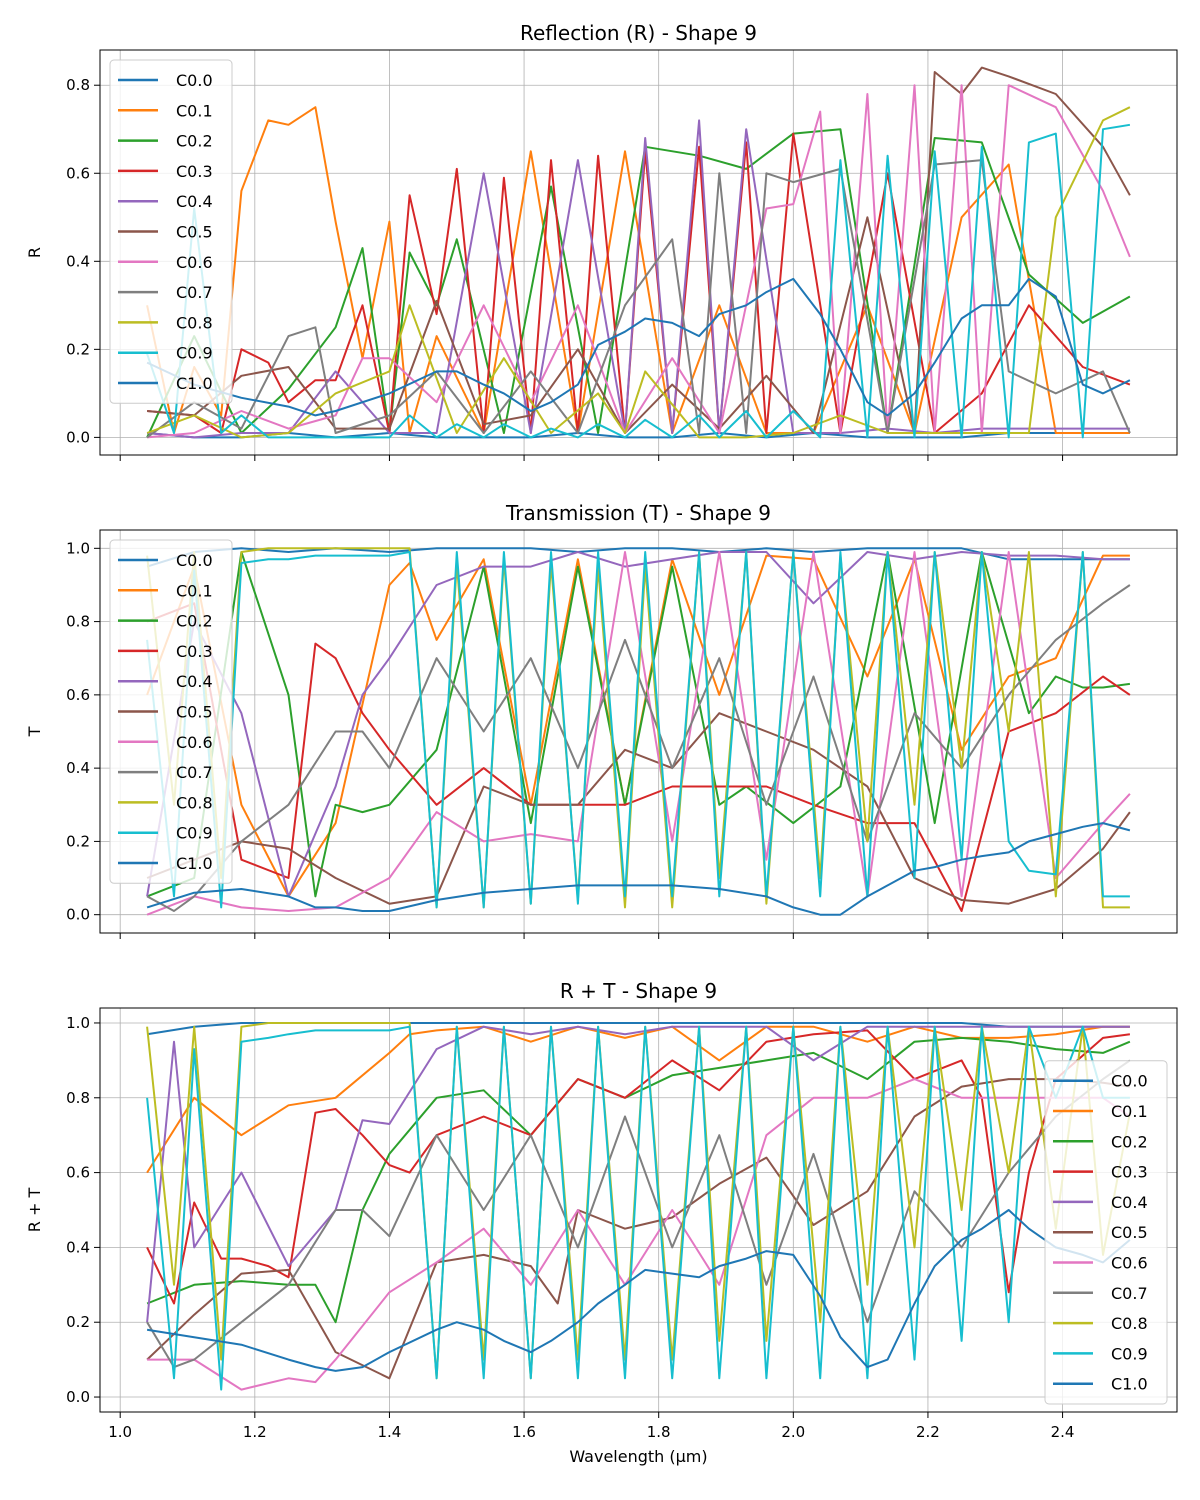 Image resolution: width=1200 pixels, height=1500 pixels. Describe the element at coordinates (34, 731) in the screenshot. I see `y-axis-label: T` at that location.